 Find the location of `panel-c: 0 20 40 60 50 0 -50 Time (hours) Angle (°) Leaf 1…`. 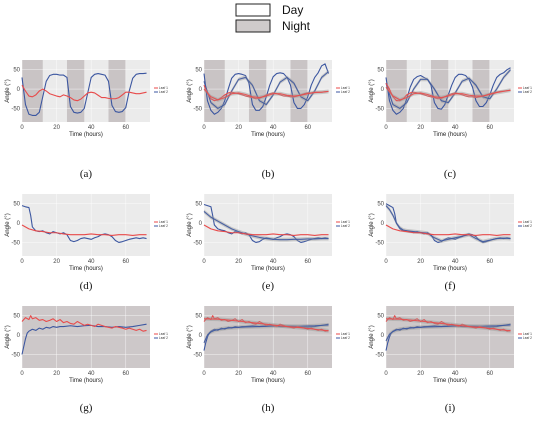

panel-c: 0 20 40 60 50 0 -50 Time (hours) Angle (°) Leaf 1… is located at coordinates (450, 120).